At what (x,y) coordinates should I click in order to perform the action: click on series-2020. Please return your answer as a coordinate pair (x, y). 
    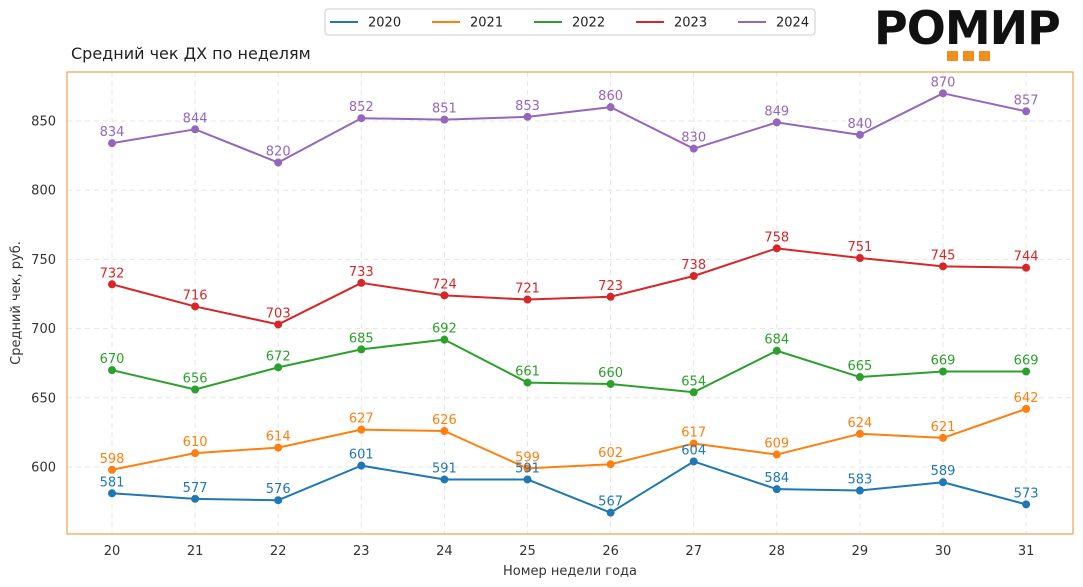
    Looking at the image, I should click on (569, 487).